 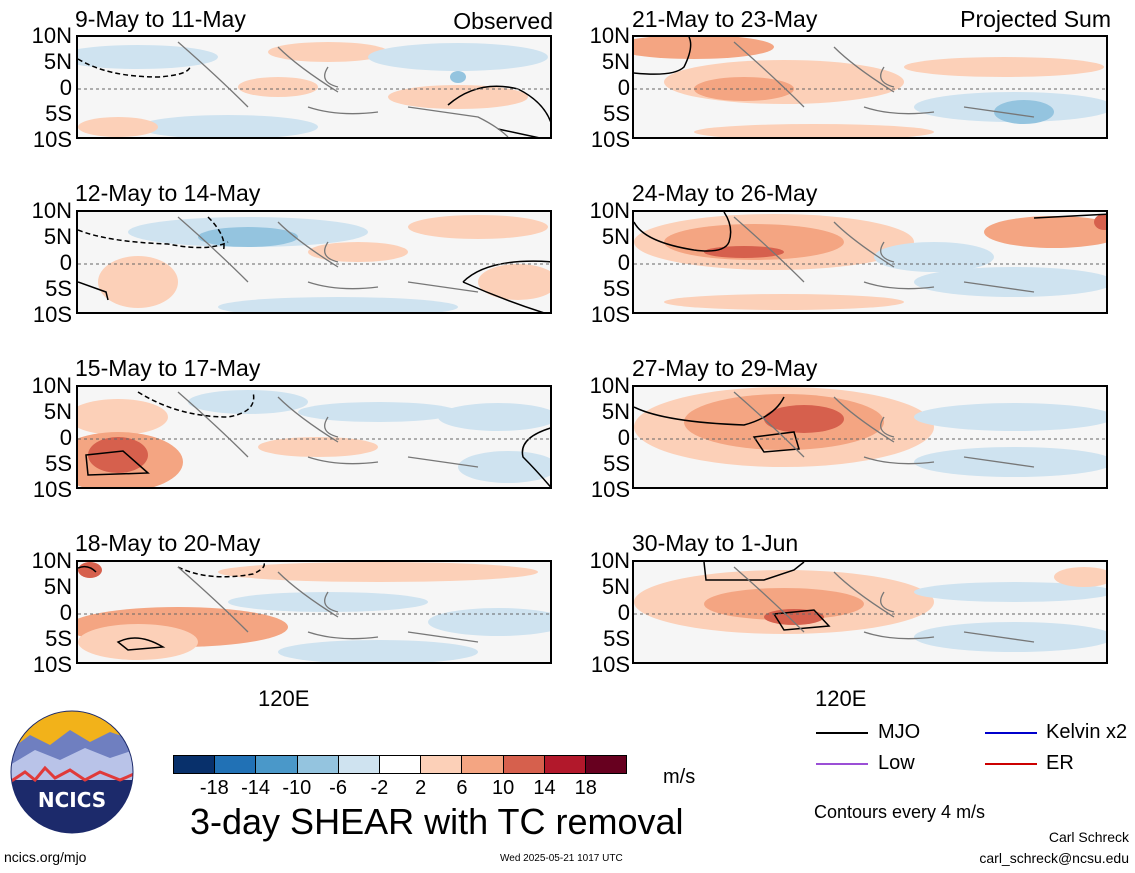 I want to click on footer-url: ncics.org/mjo, so click(x=45, y=857).